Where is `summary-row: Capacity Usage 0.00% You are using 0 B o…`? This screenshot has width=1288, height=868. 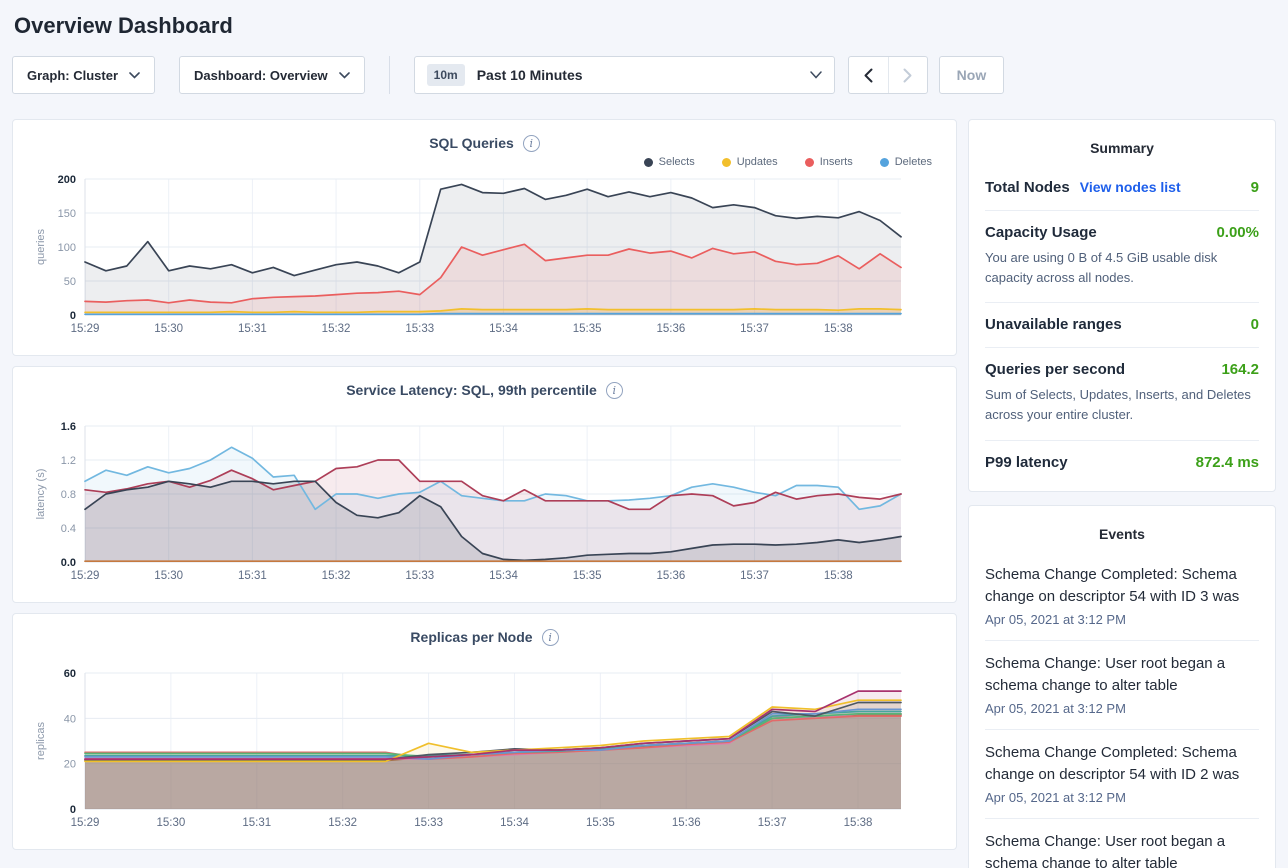
summary-row: Capacity Usage 0.00% You are using 0 B o… is located at coordinates (1122, 257).